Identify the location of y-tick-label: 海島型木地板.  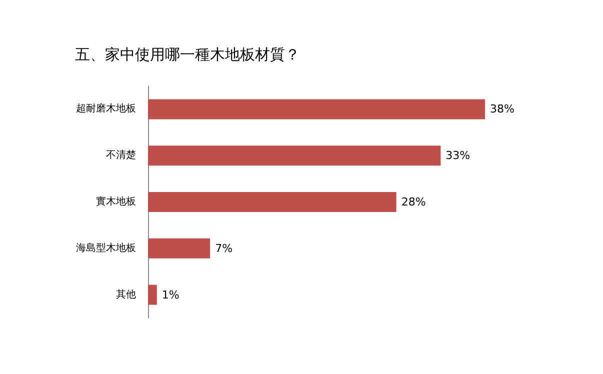
(106, 248).